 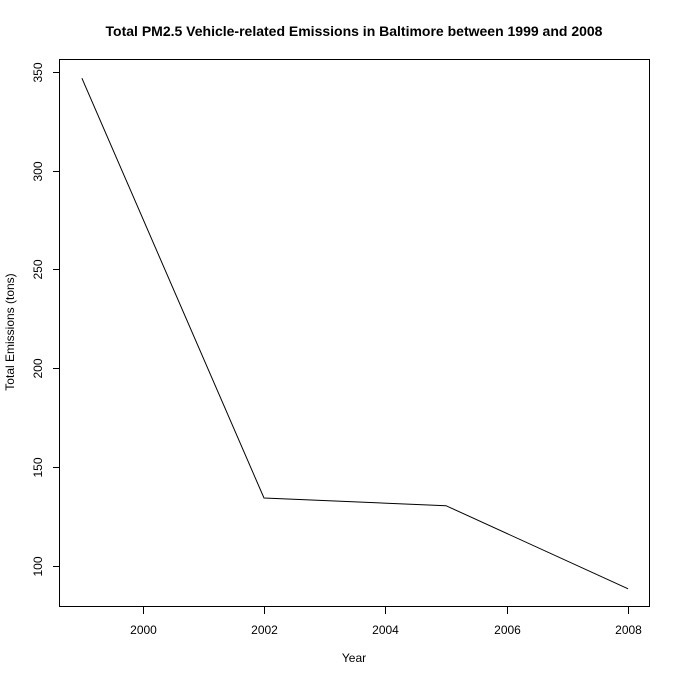 I want to click on x-tick-label: 2002, so click(x=264, y=630).